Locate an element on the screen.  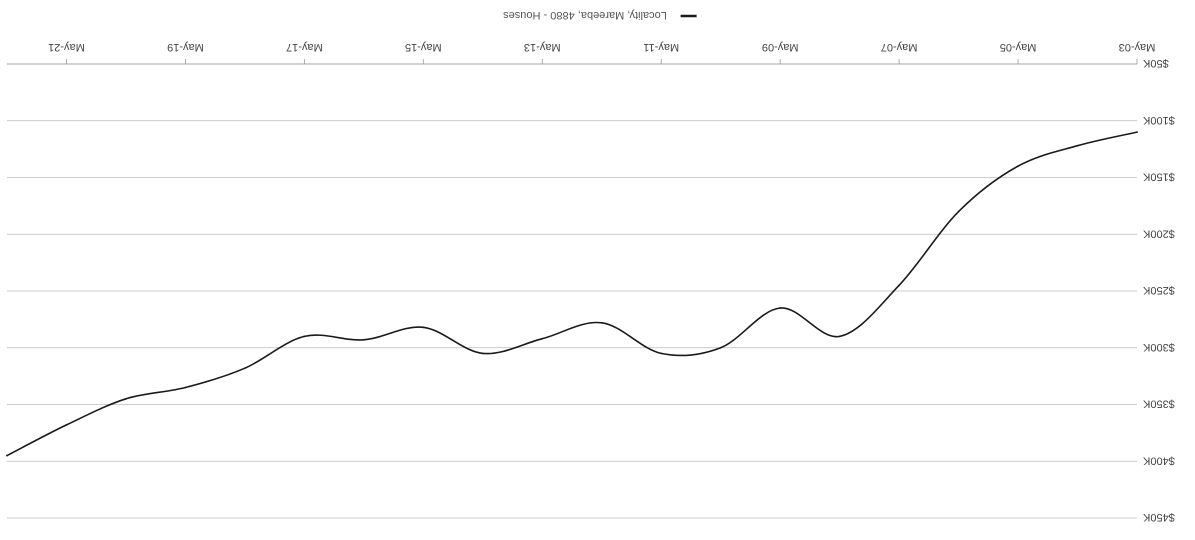
x-tick-label: May-07 is located at coordinates (899, 47).